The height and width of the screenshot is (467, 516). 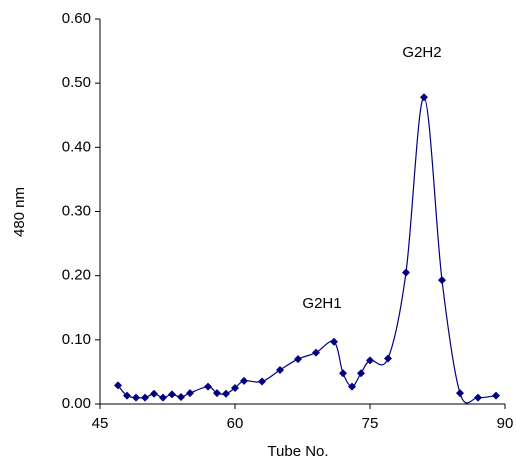 What do you see at coordinates (76, 146) in the screenshot?
I see `y-tick-label: 0.40` at bounding box center [76, 146].